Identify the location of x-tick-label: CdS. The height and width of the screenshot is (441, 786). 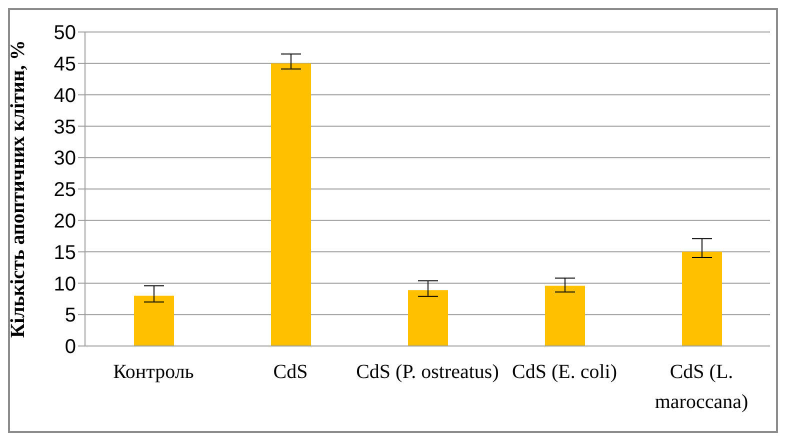
(290, 372).